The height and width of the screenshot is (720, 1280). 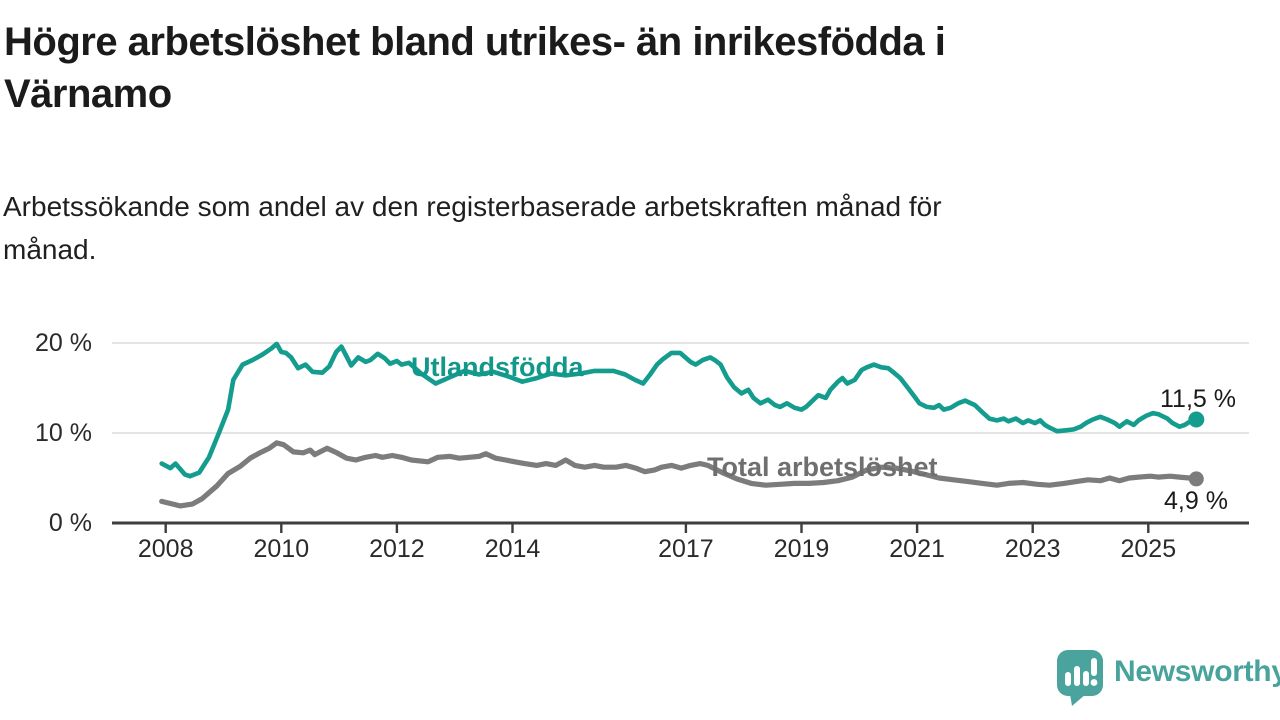 What do you see at coordinates (70, 523) in the screenshot?
I see `y-tick-label: 0 %` at bounding box center [70, 523].